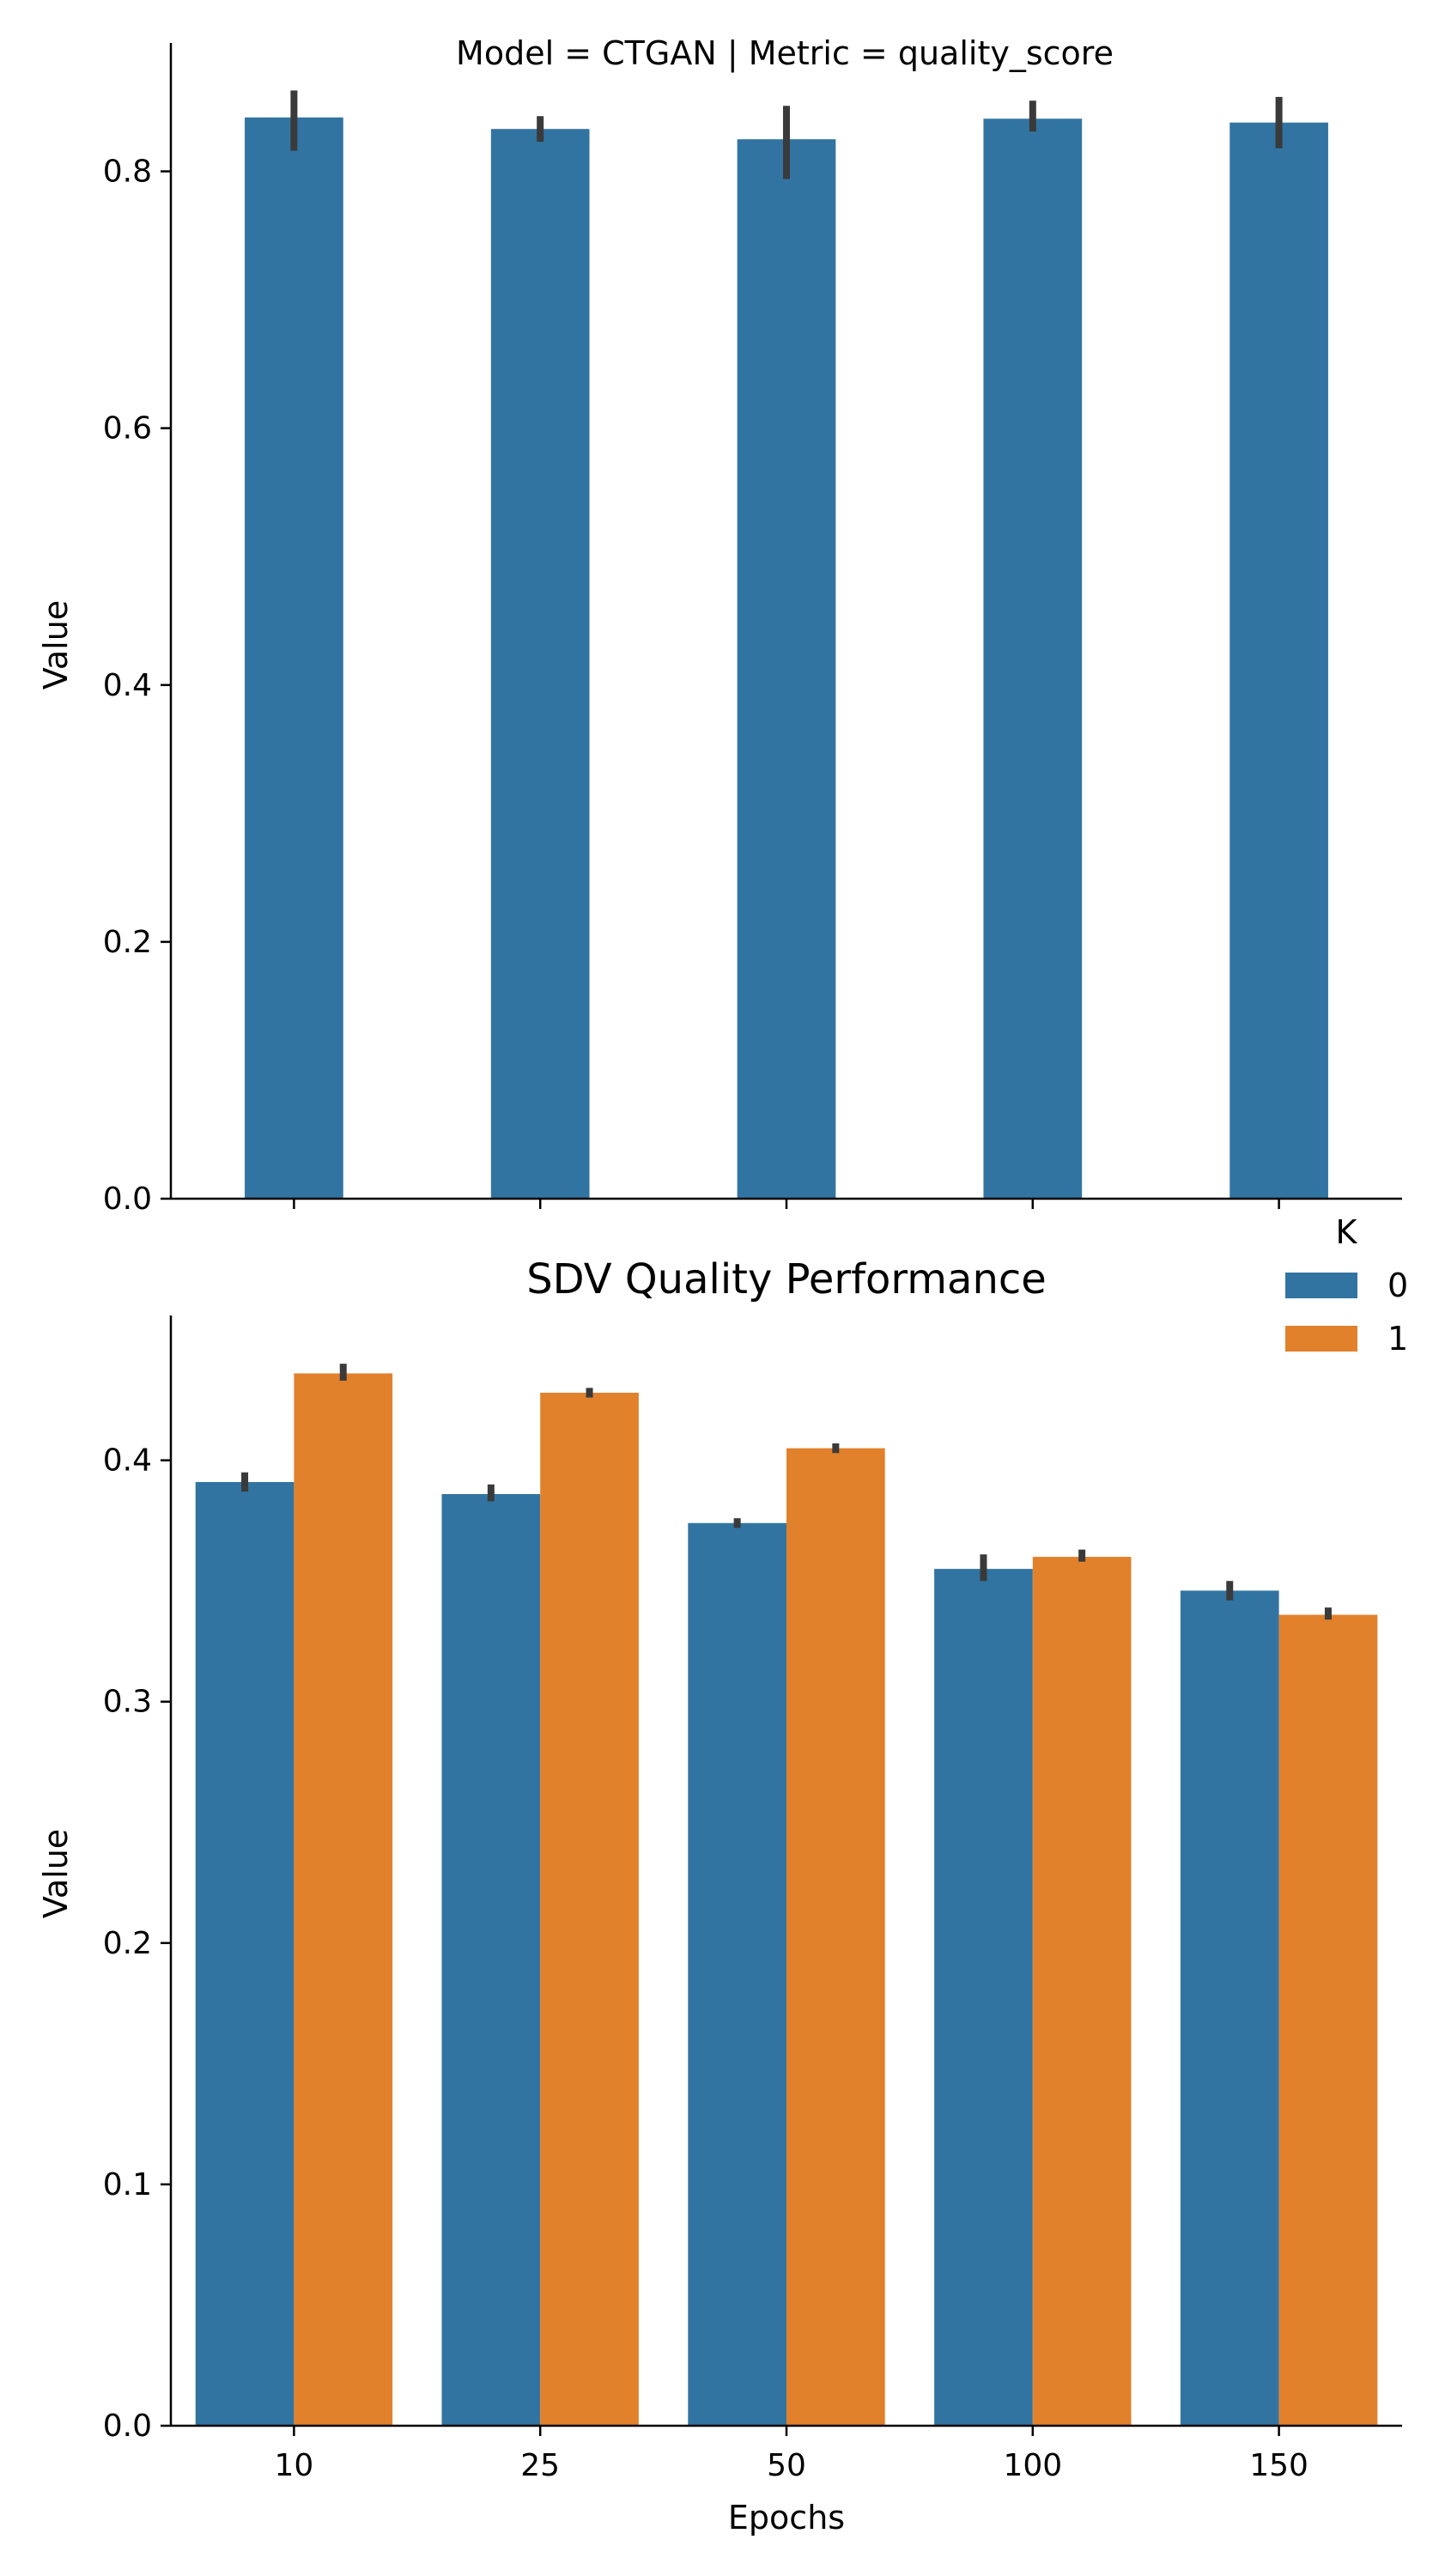 The height and width of the screenshot is (2576, 1439). I want to click on panel-1-y-ticks: 0.0 0.2 0.4 0.6 0.8, so click(137, 686).